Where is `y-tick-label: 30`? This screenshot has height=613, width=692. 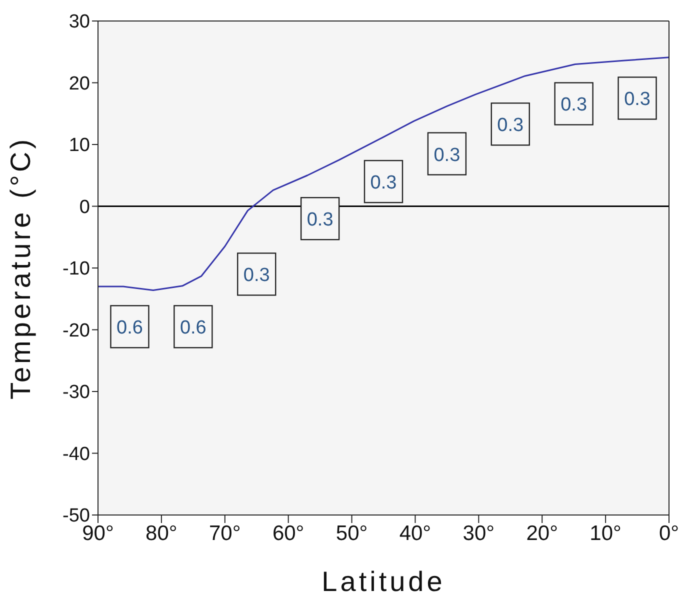 y-tick-label: 30 is located at coordinates (79, 22).